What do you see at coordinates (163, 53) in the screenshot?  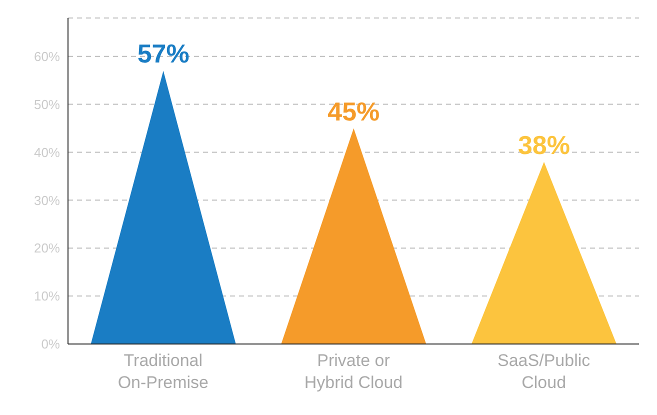 I see `data-label: 57%` at bounding box center [163, 53].